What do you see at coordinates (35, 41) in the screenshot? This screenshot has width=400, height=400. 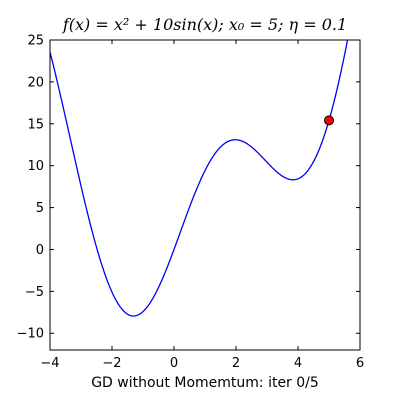 I see `y-tick-label: 25` at bounding box center [35, 41].